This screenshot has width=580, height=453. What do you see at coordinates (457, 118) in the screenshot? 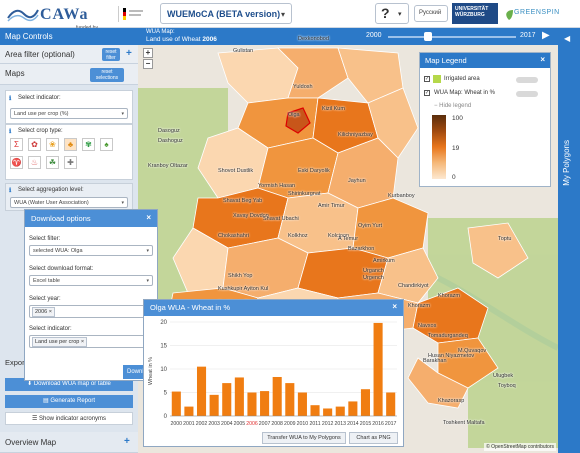
I see `legend-max: 100` at bounding box center [457, 118].